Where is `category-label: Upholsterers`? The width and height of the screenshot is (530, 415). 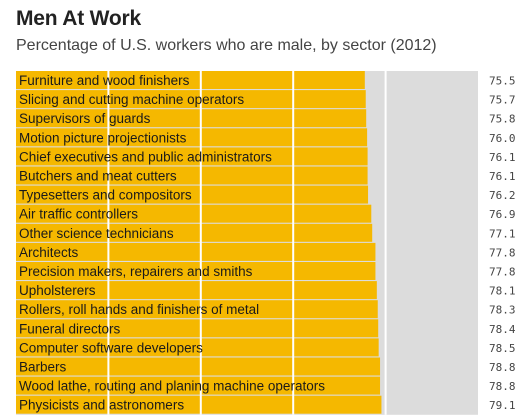
category-label: Upholsterers is located at coordinates (57, 290).